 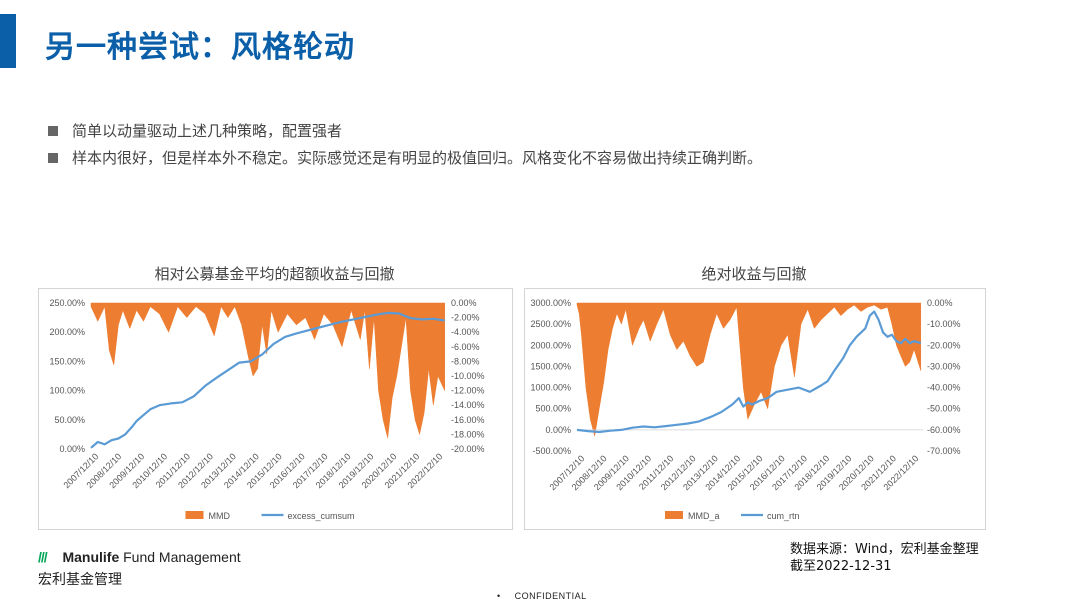 What do you see at coordinates (67, 332) in the screenshot?
I see `y-left-tick-label: 200.00%` at bounding box center [67, 332].